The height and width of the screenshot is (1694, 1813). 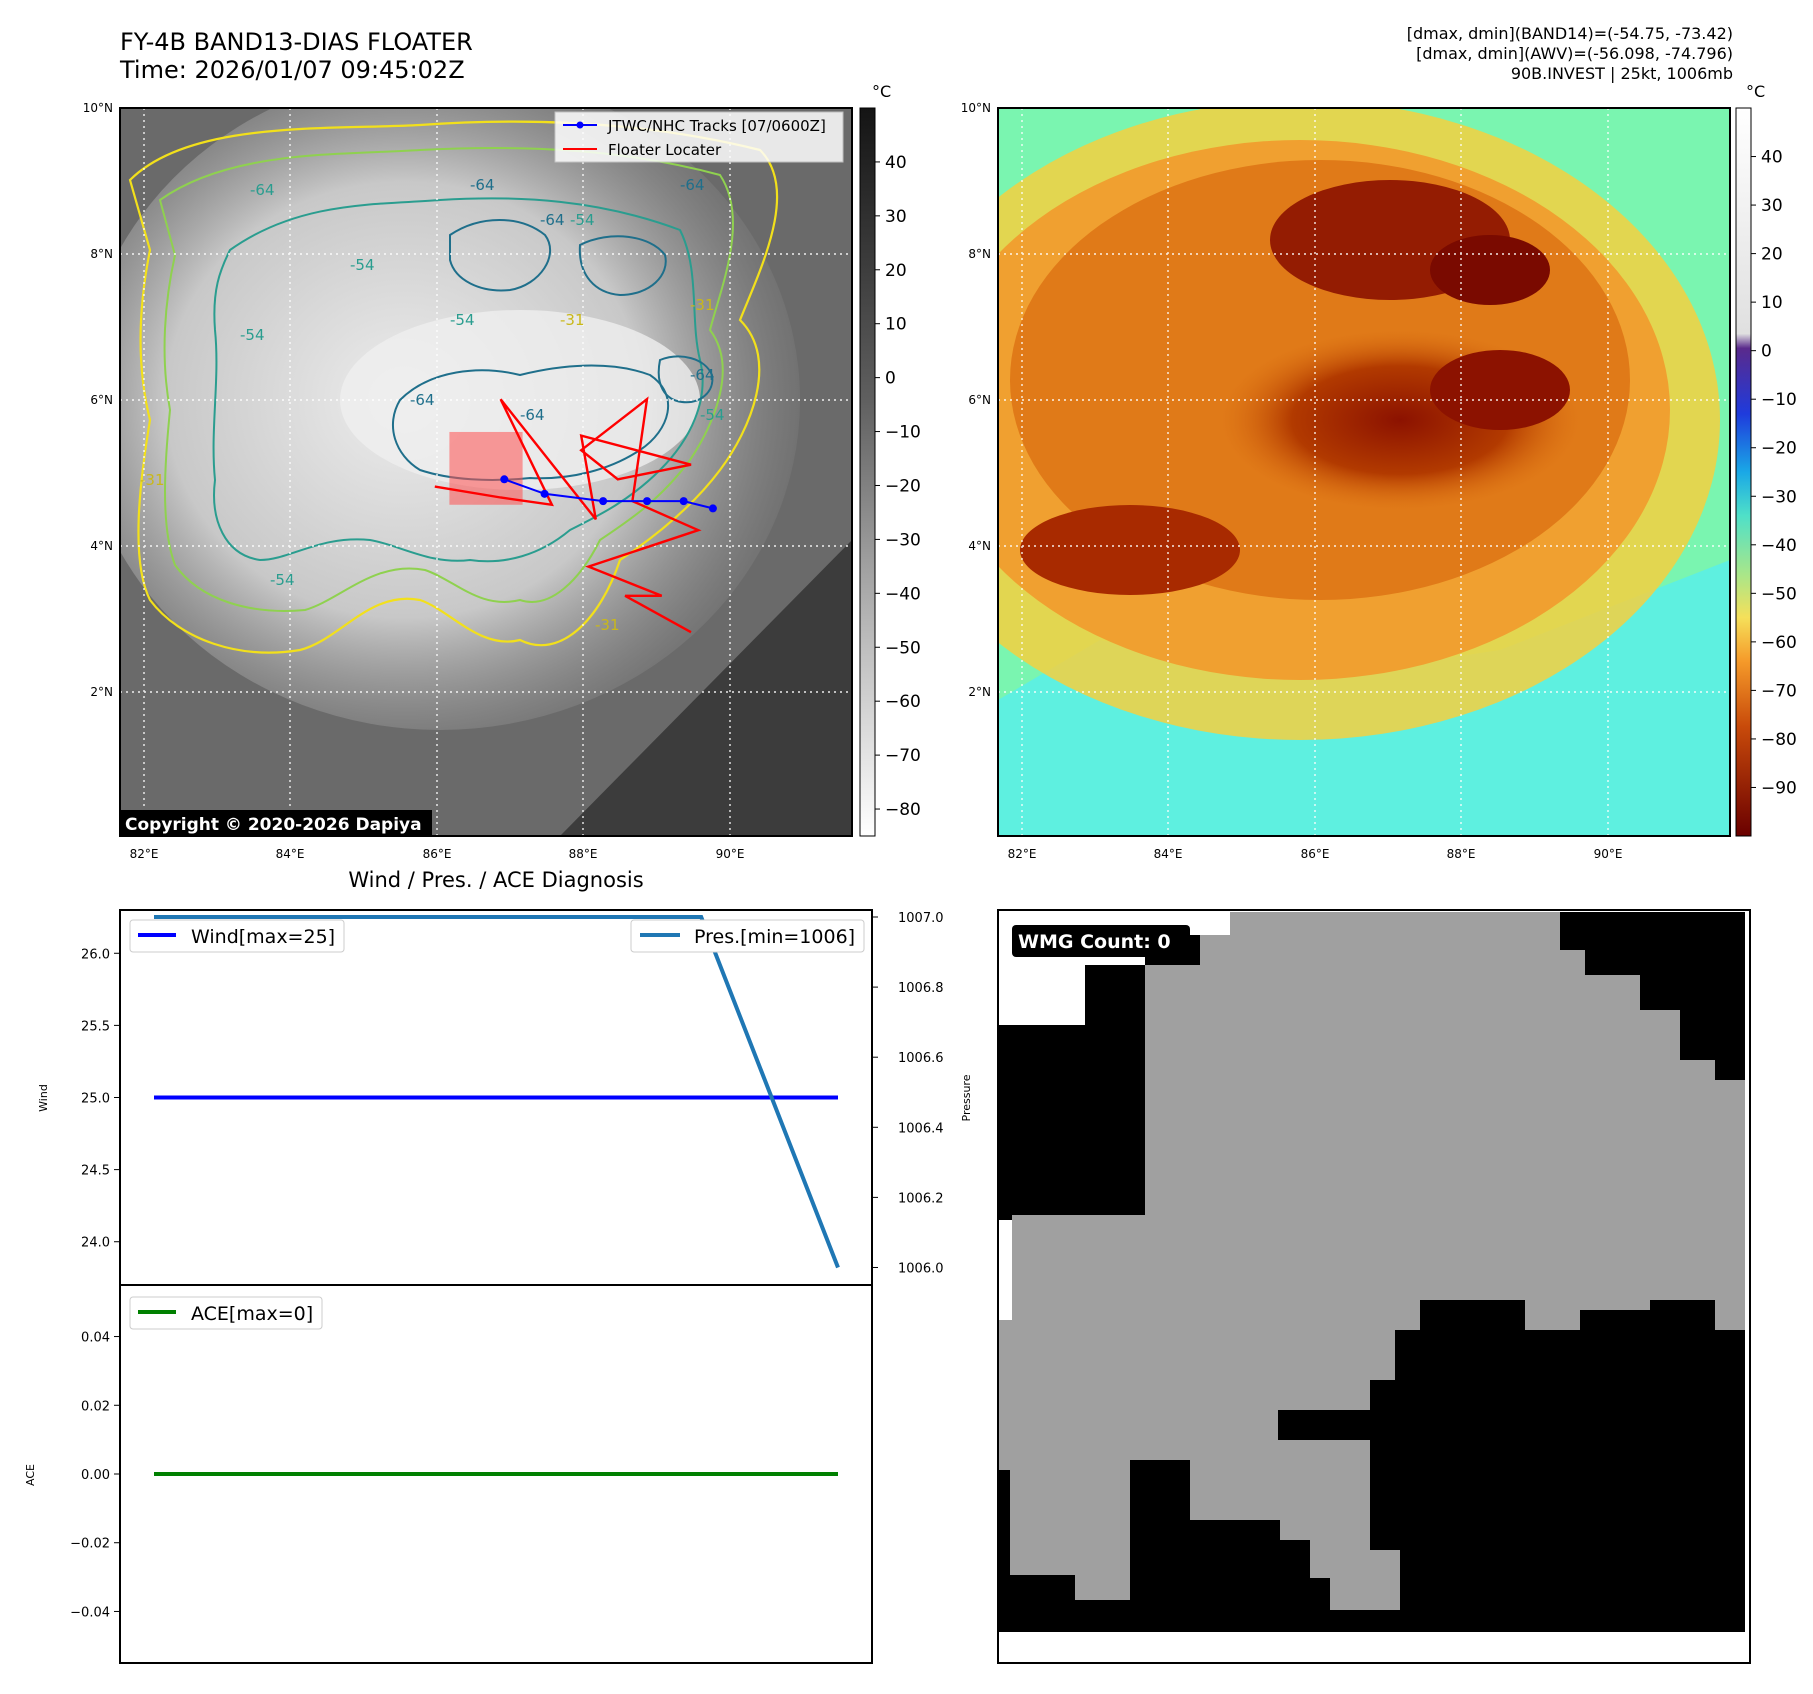 What do you see at coordinates (1130, 550) in the screenshot?
I see `awv-core-sw` at bounding box center [1130, 550].